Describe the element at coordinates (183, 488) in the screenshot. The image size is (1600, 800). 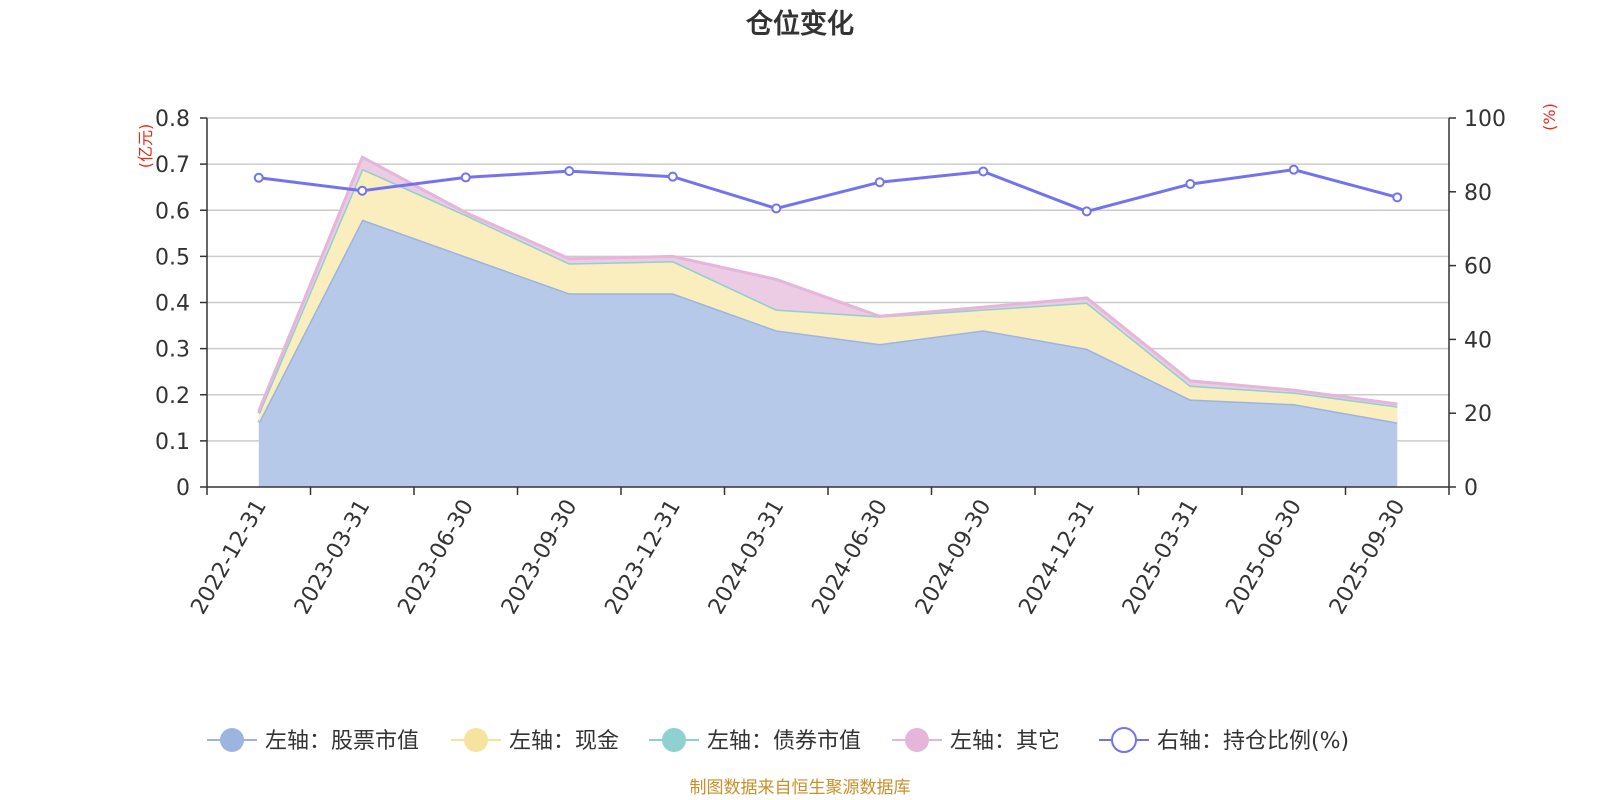
I see `left-axis-tick-label: 0` at that location.